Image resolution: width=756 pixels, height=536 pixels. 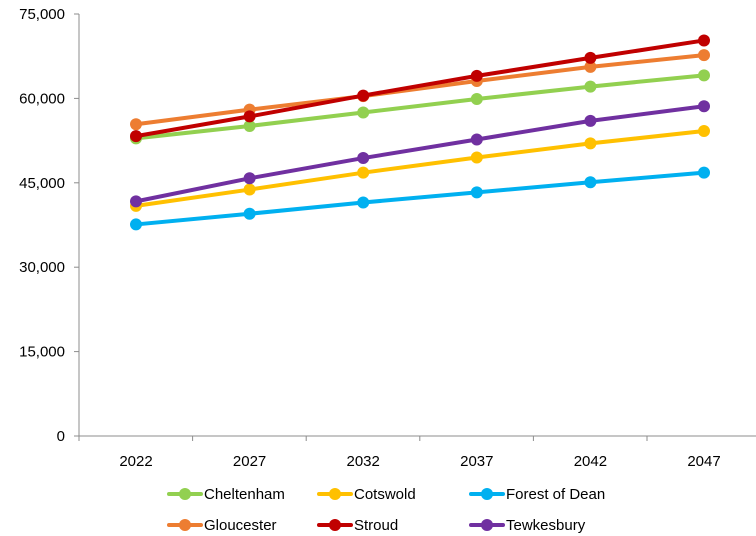 I want to click on series-line-cheltenham, so click(x=420, y=107).